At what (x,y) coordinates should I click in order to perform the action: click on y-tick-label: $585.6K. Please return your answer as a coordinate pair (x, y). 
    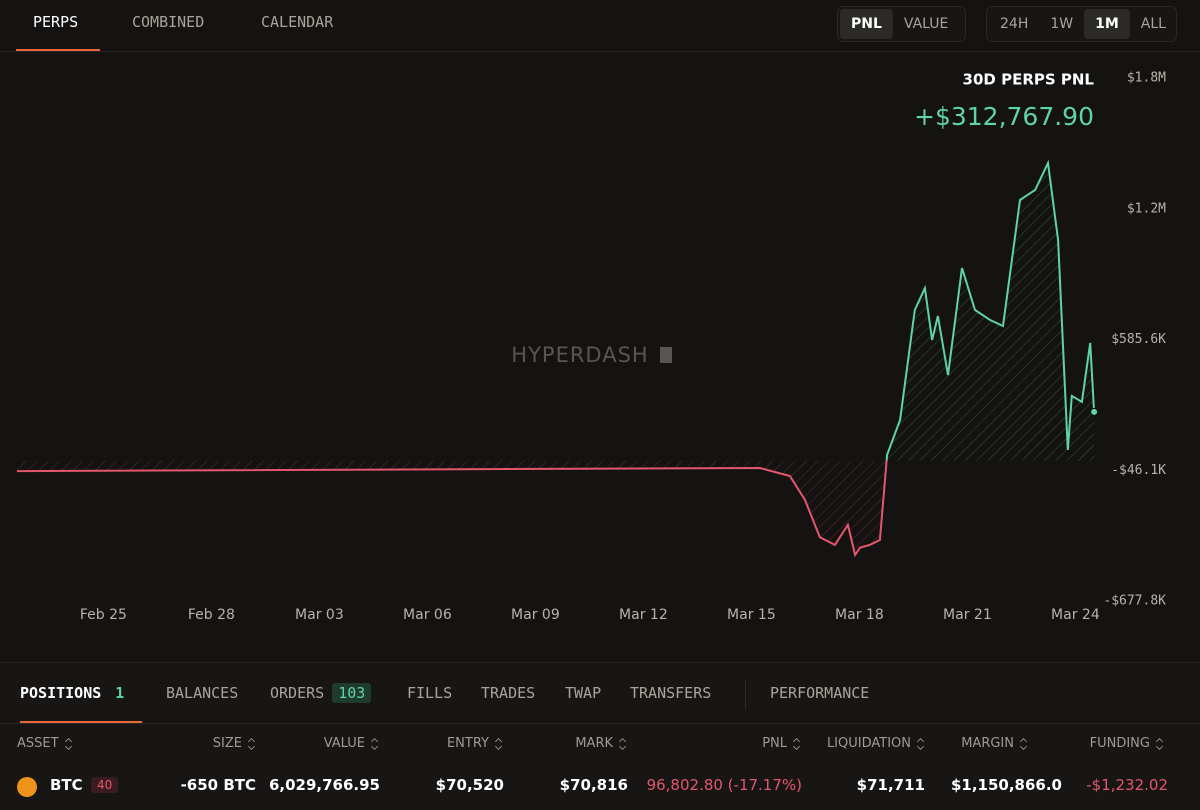
    Looking at the image, I should click on (1138, 339).